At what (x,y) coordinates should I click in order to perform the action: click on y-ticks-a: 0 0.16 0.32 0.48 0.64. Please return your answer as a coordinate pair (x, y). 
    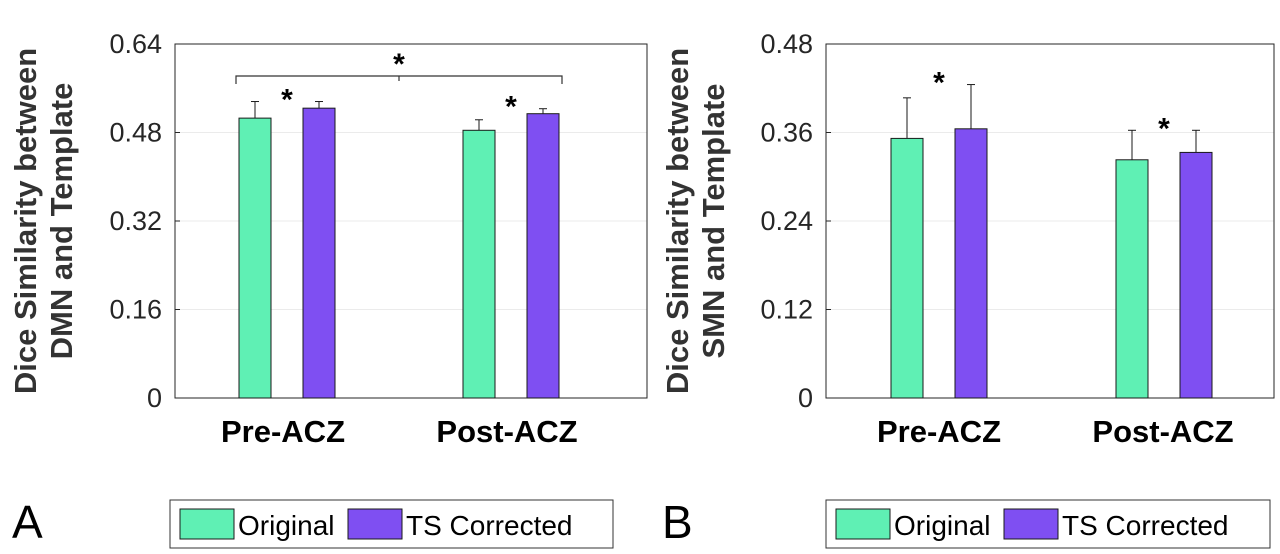
    Looking at the image, I should click on (144, 221).